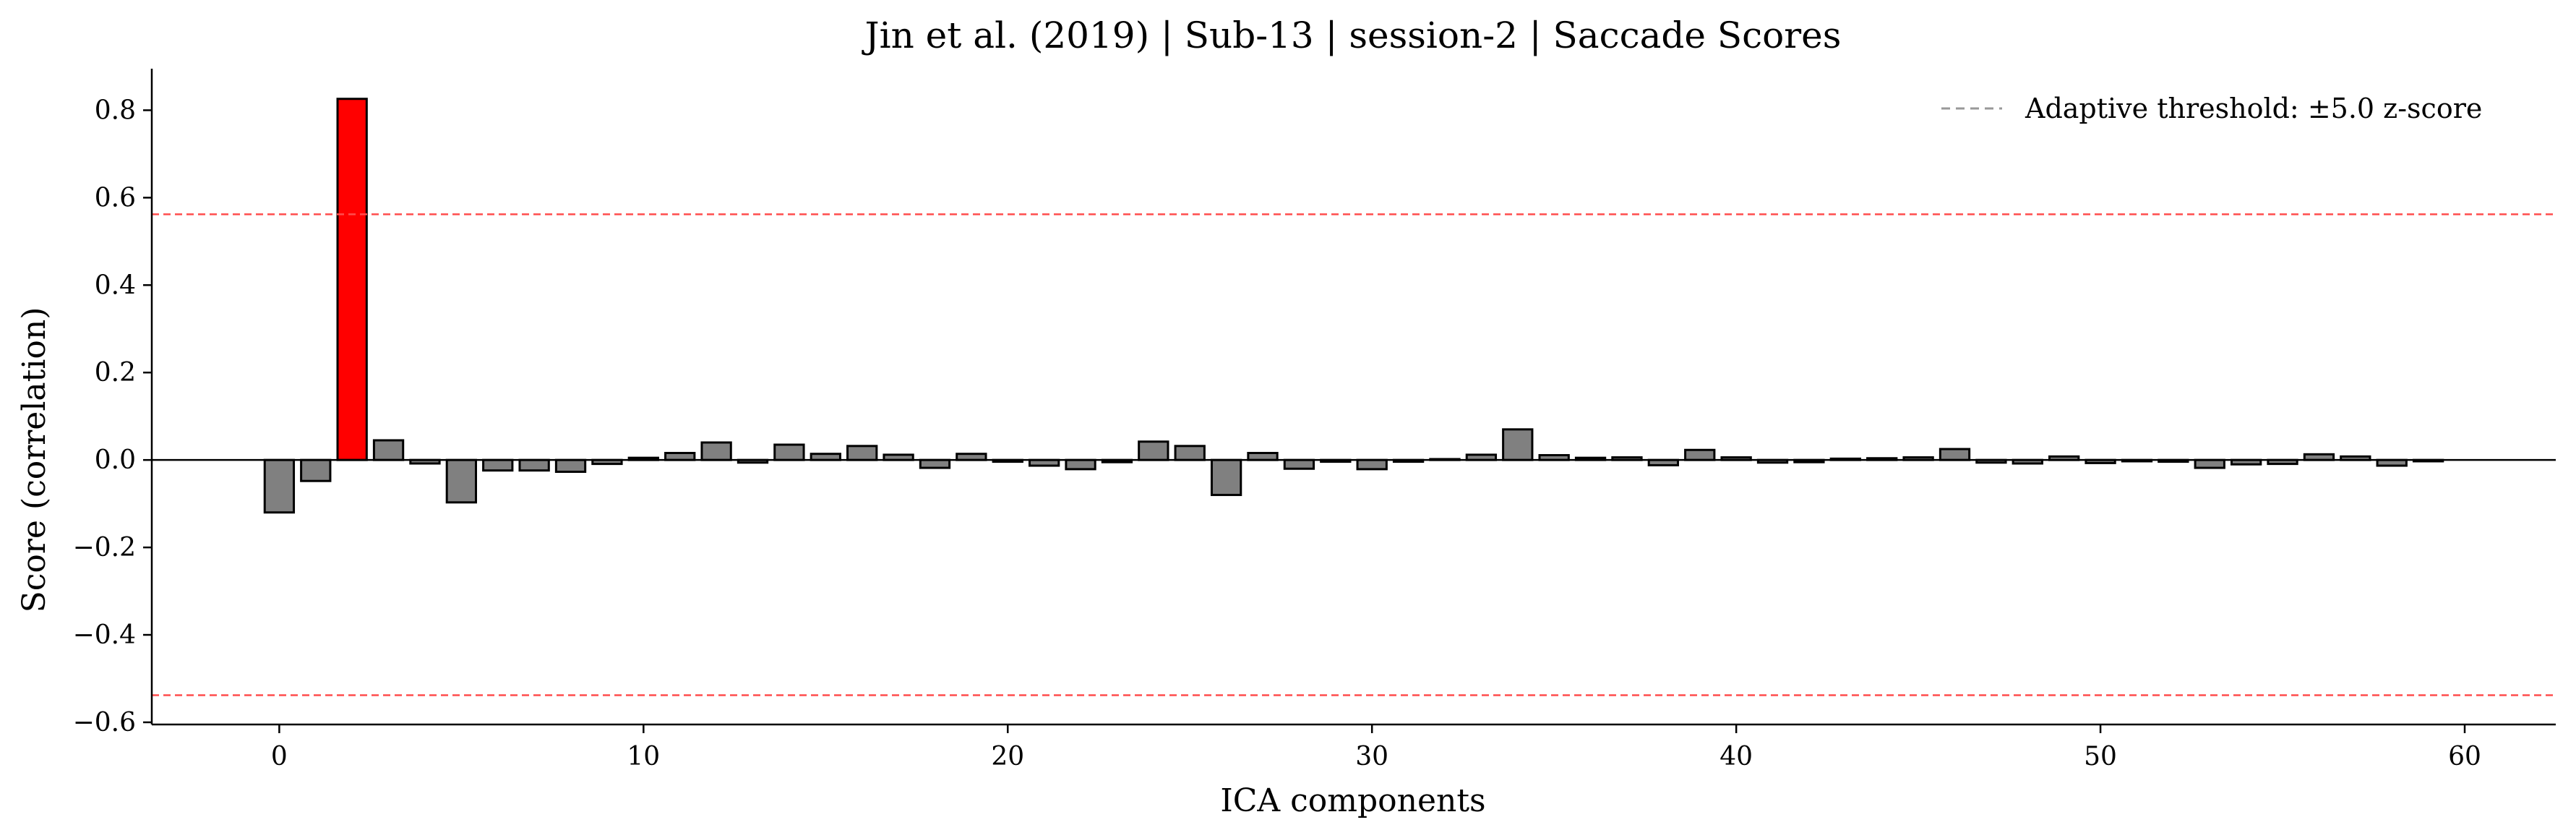 The image size is (2576, 838). What do you see at coordinates (644, 756) in the screenshot?
I see `x-tick-label: 10` at bounding box center [644, 756].